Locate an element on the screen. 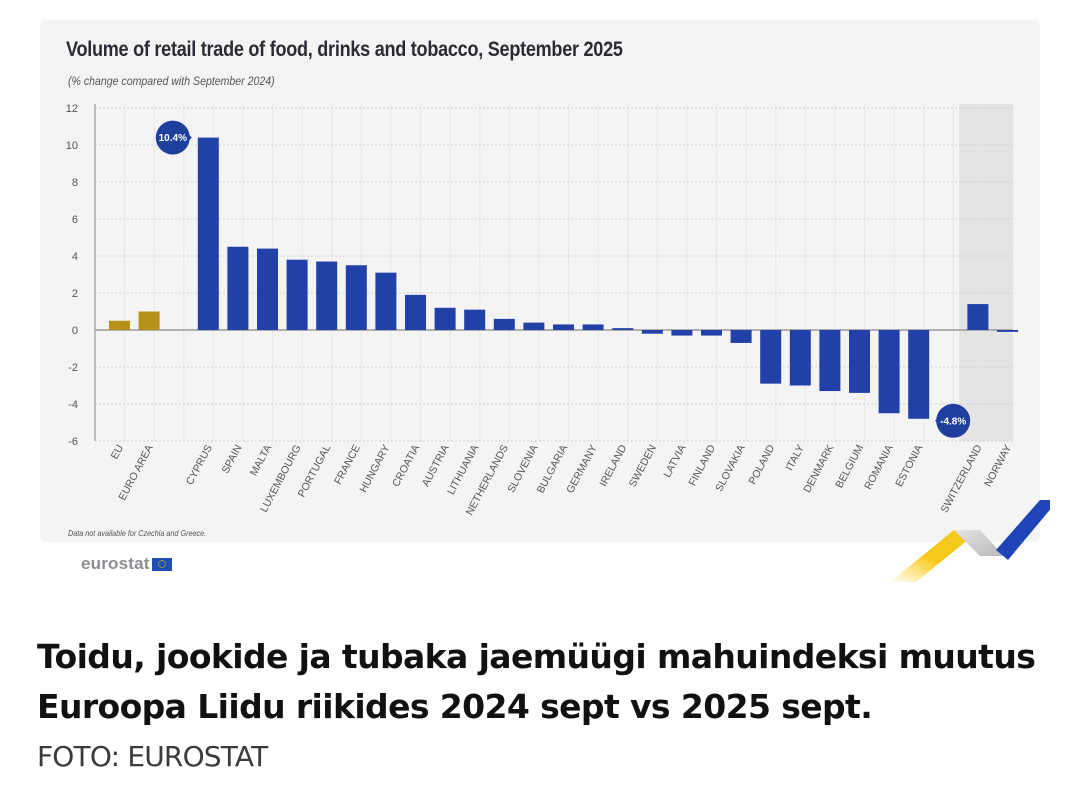 This screenshot has width=1080, height=798. y-tick-label: -2 is located at coordinates (73, 368).